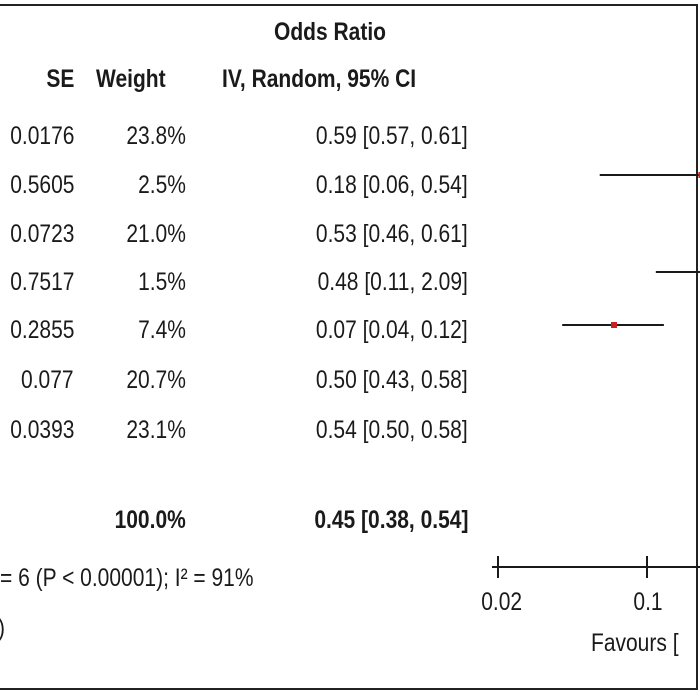  I want to click on odds-ratio-header: Odds Ratio, so click(330, 32).